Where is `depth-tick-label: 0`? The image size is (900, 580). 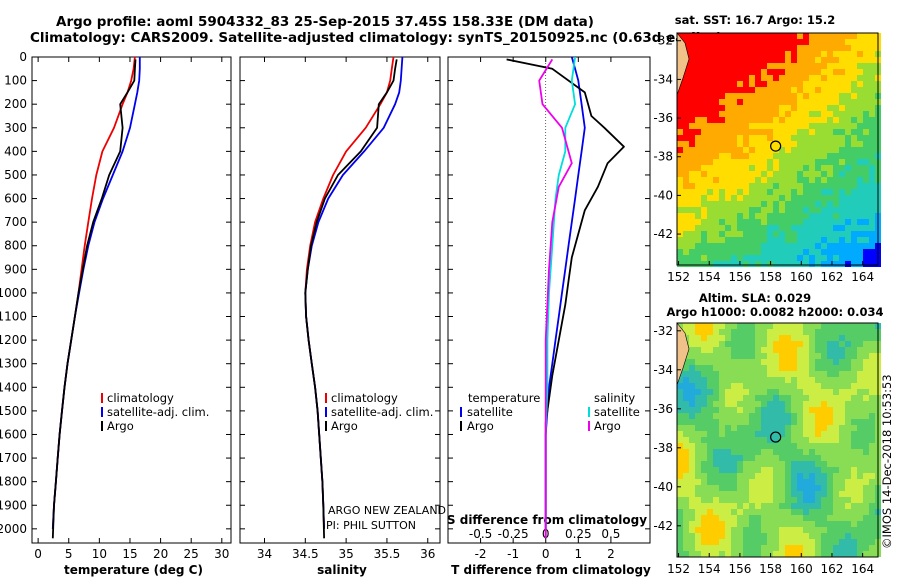 depth-tick-label: 0 is located at coordinates (23, 57).